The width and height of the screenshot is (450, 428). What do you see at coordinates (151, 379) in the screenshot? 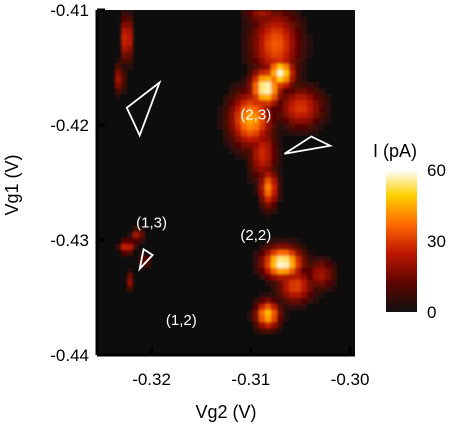
I see `x-tick-label: -0.32` at bounding box center [151, 379].